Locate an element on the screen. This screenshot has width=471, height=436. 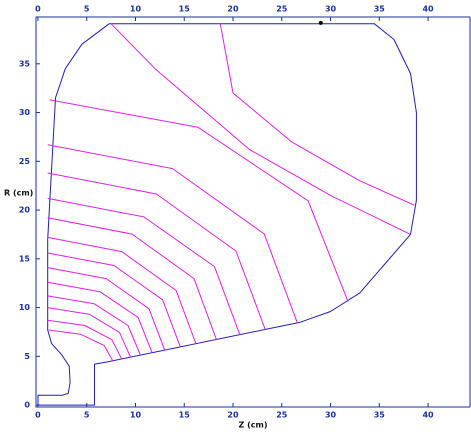
y-tick-label: 30 is located at coordinates (25, 112).